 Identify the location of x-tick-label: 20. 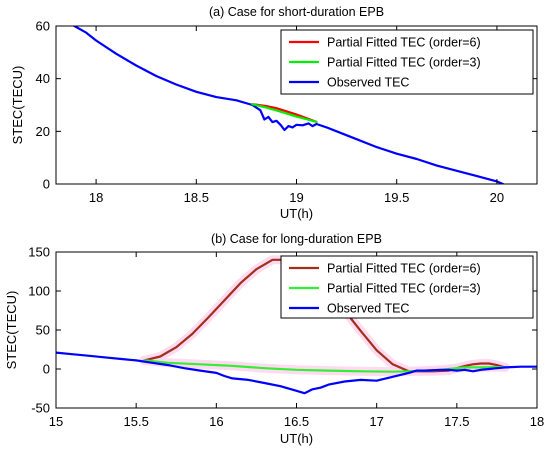
(497, 197).